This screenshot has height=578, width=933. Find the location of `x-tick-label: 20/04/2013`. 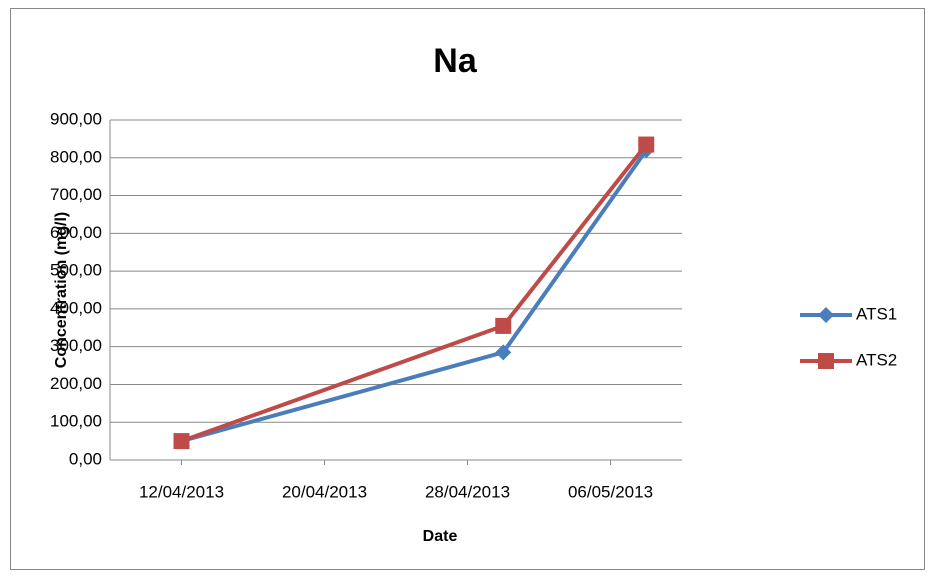

x-tick-label: 20/04/2013 is located at coordinates (324, 491).